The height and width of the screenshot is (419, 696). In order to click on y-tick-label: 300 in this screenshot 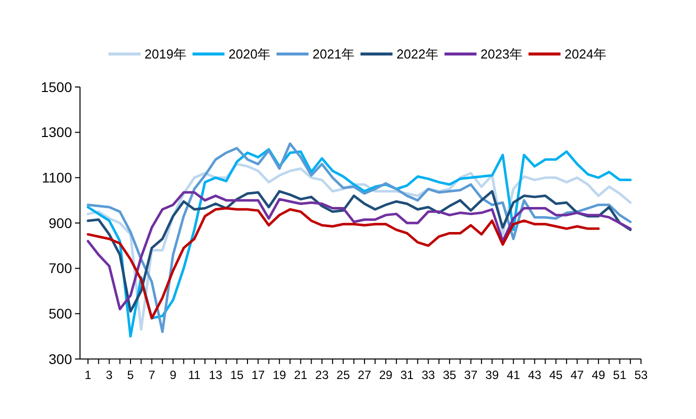, I will do `click(60, 358)`.